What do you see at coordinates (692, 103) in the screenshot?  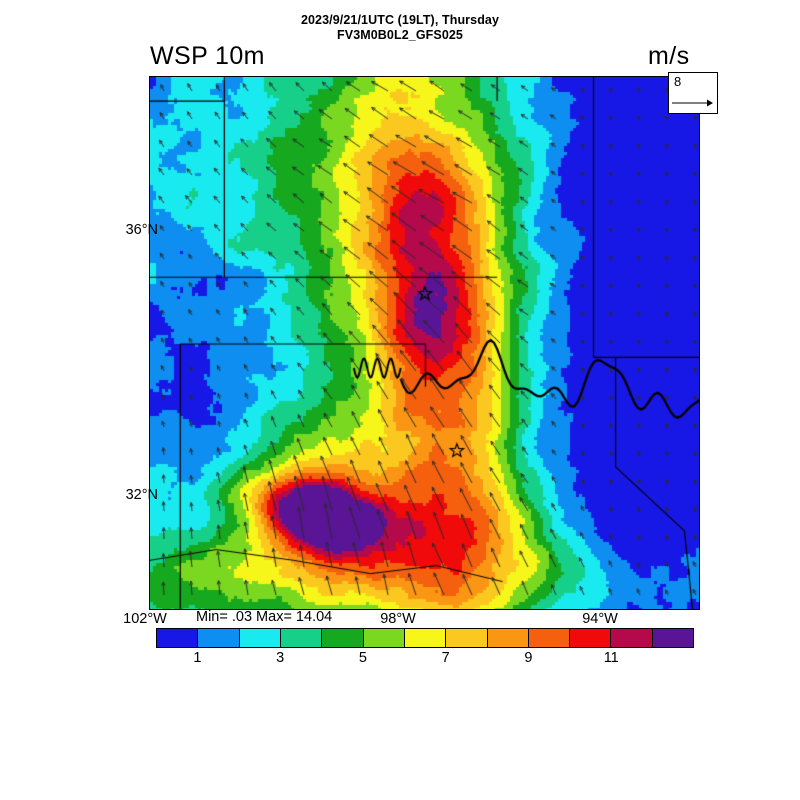 I see `arrow-right-icon` at bounding box center [692, 103].